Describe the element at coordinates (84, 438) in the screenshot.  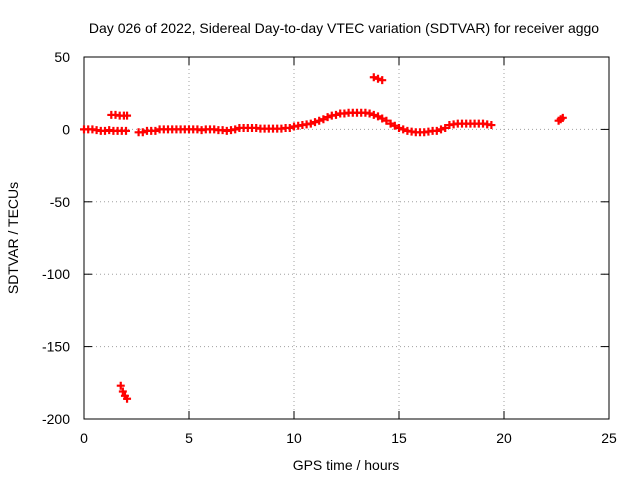
I see `x-tick-label: 0` at that location.